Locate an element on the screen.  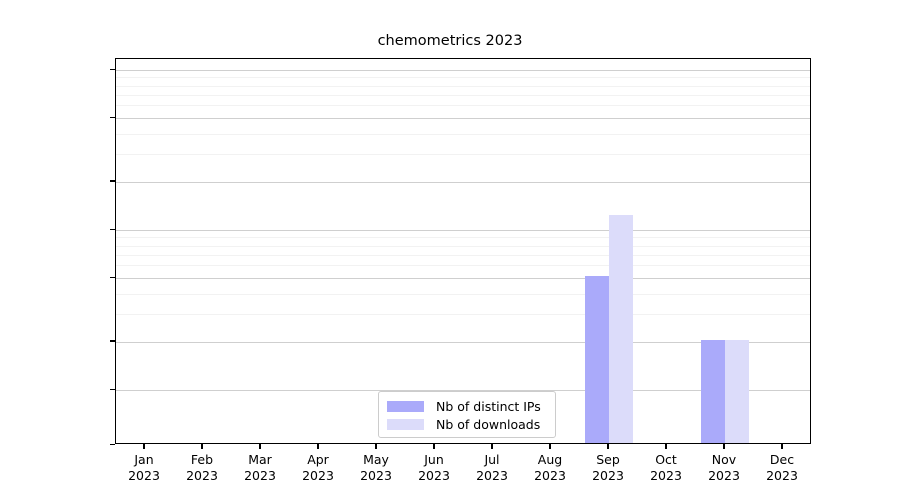
x-tick-month: Apr is located at coordinates (318, 459).